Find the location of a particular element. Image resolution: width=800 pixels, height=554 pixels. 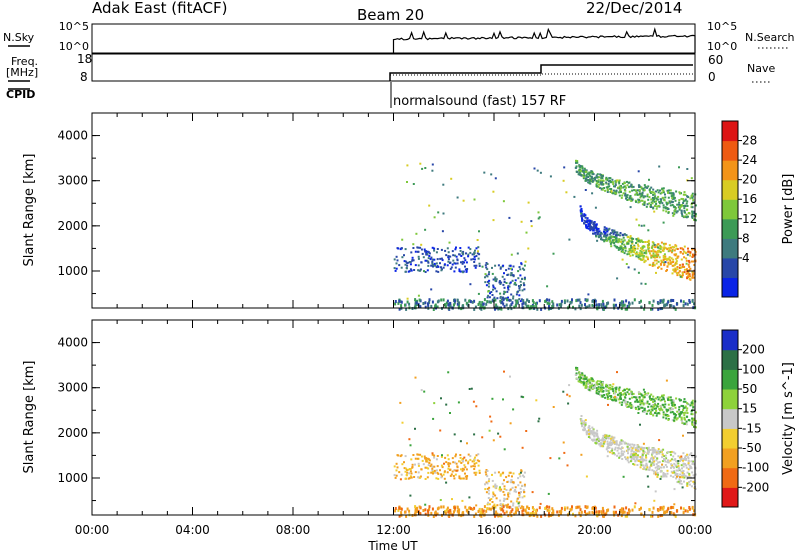

velocity-ylabel: Slant Range [km] is located at coordinates (29, 417).